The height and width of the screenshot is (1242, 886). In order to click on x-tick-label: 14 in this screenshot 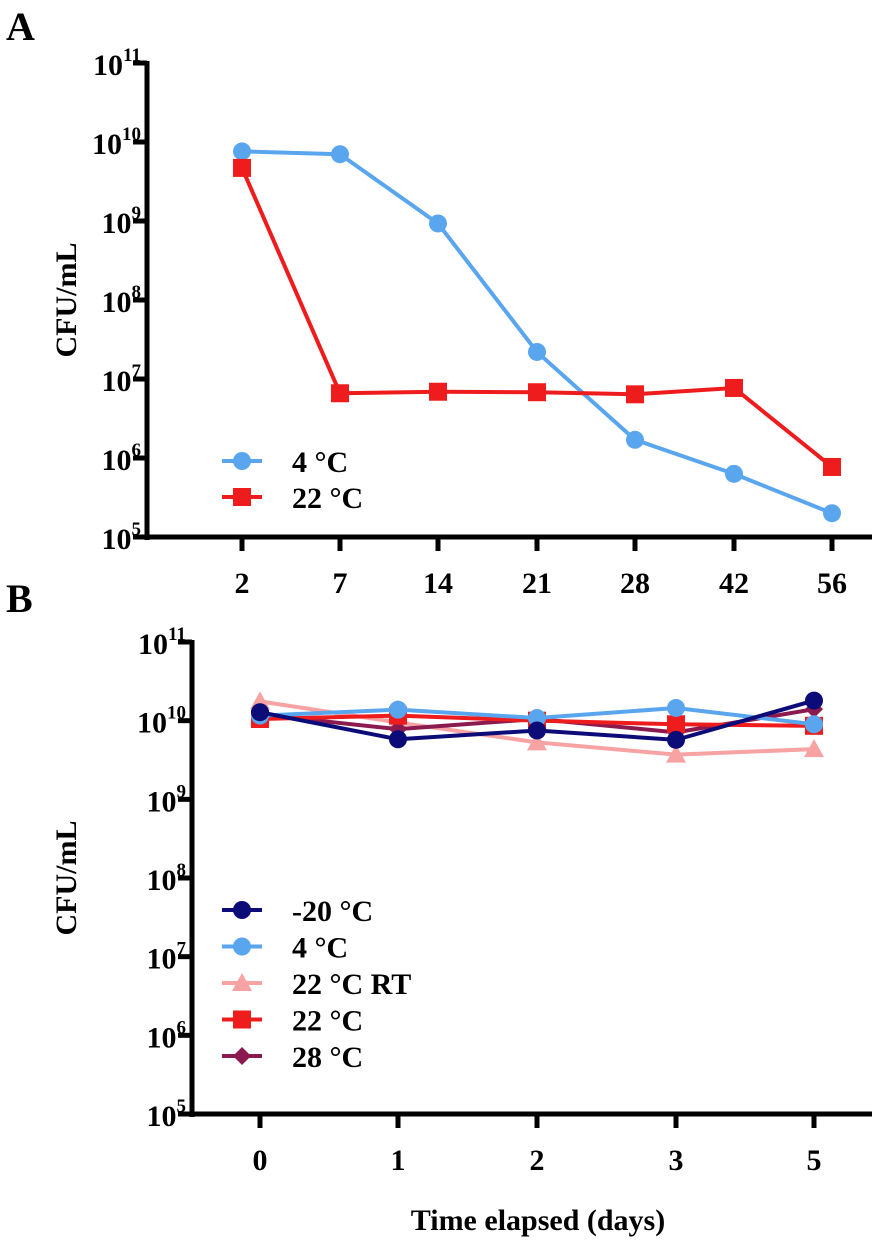, I will do `click(438, 583)`.